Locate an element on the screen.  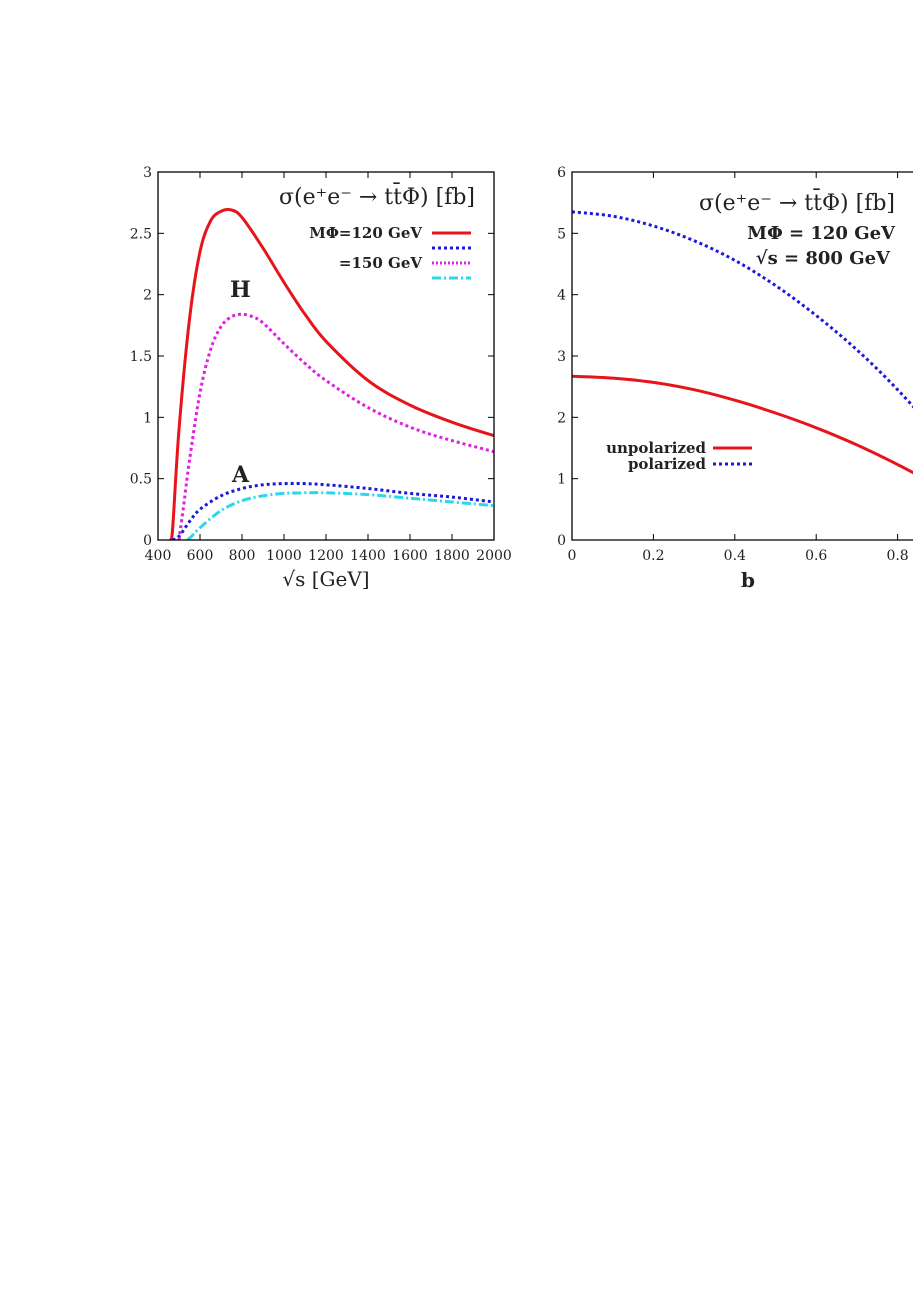
right-y-tick-label: 1 is located at coordinates (561, 480).